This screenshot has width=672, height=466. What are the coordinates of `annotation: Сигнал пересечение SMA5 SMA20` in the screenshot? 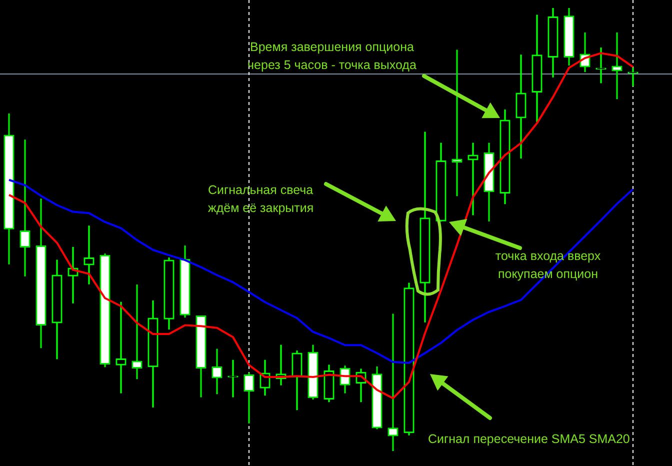 It's located at (529, 439).